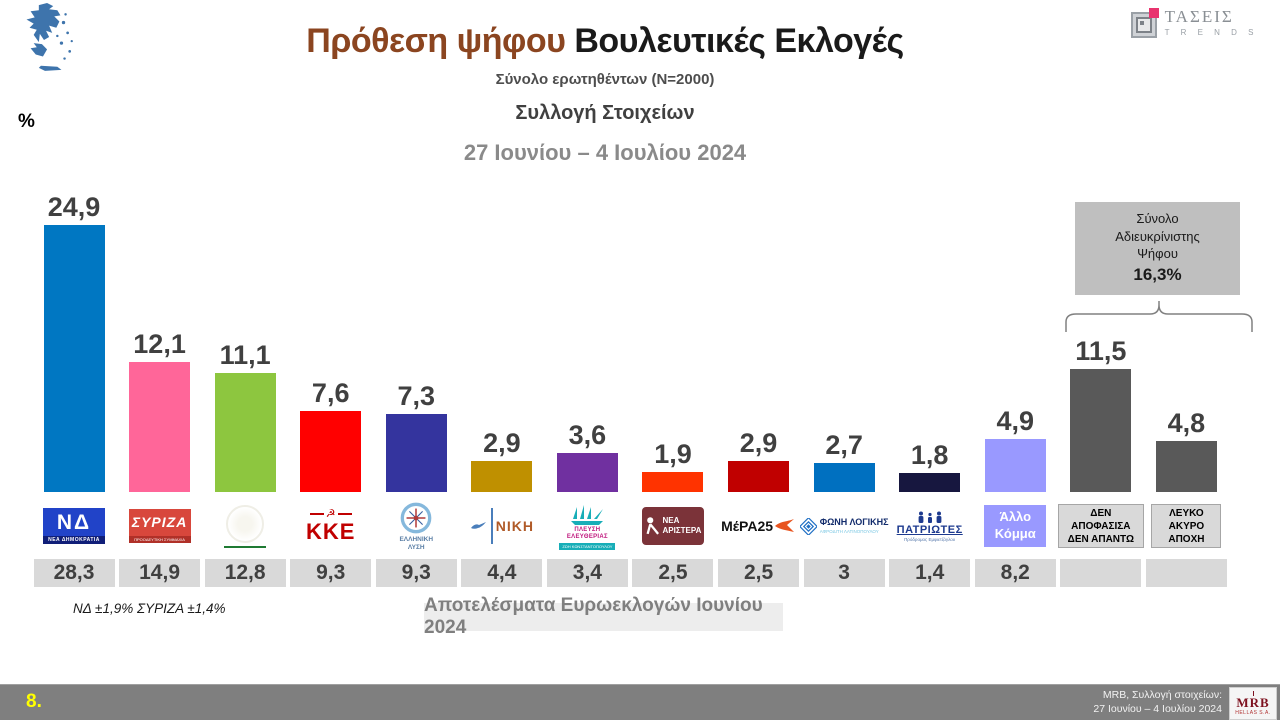  What do you see at coordinates (502, 442) in the screenshot?
I see `bar-value-niki: 2,9` at bounding box center [502, 442].